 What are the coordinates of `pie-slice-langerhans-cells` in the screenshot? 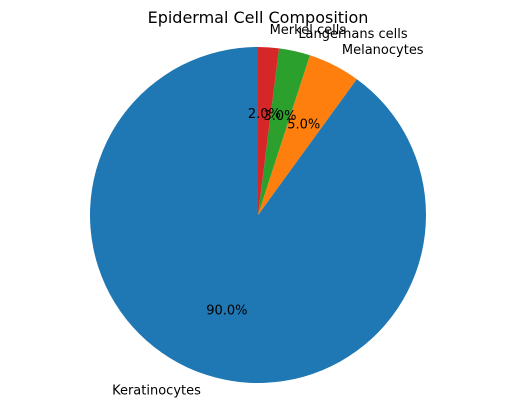 It's located at (284, 131).